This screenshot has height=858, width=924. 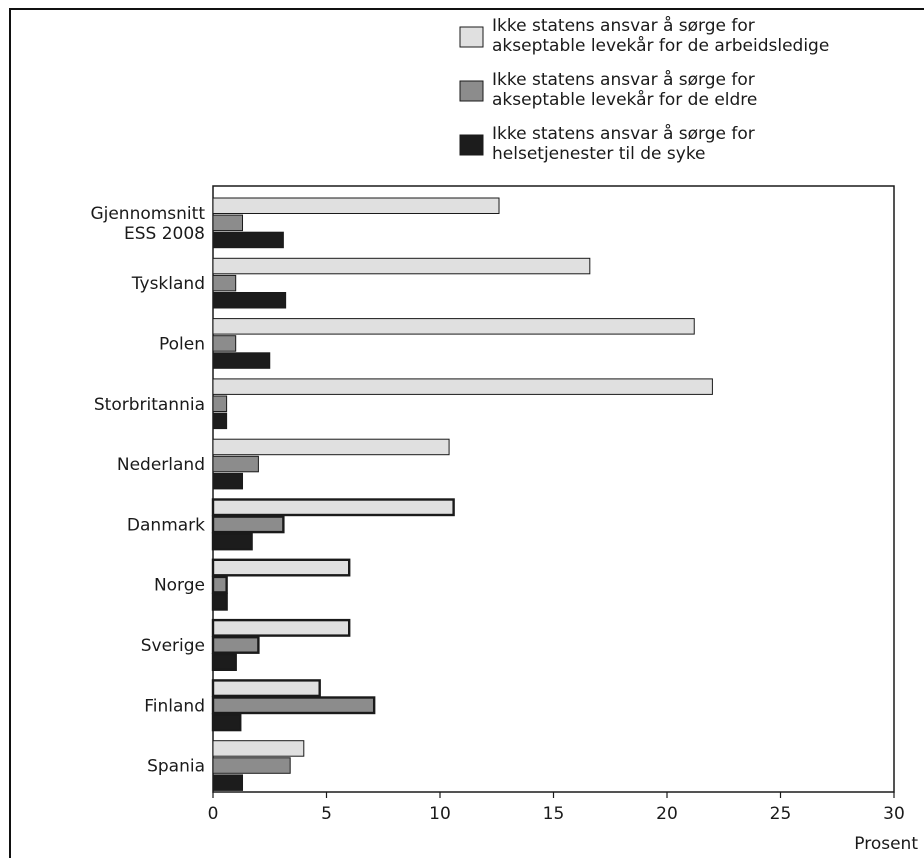 I want to click on legend-label: akseptable levekår for de arbeidsledige, so click(x=660, y=45).